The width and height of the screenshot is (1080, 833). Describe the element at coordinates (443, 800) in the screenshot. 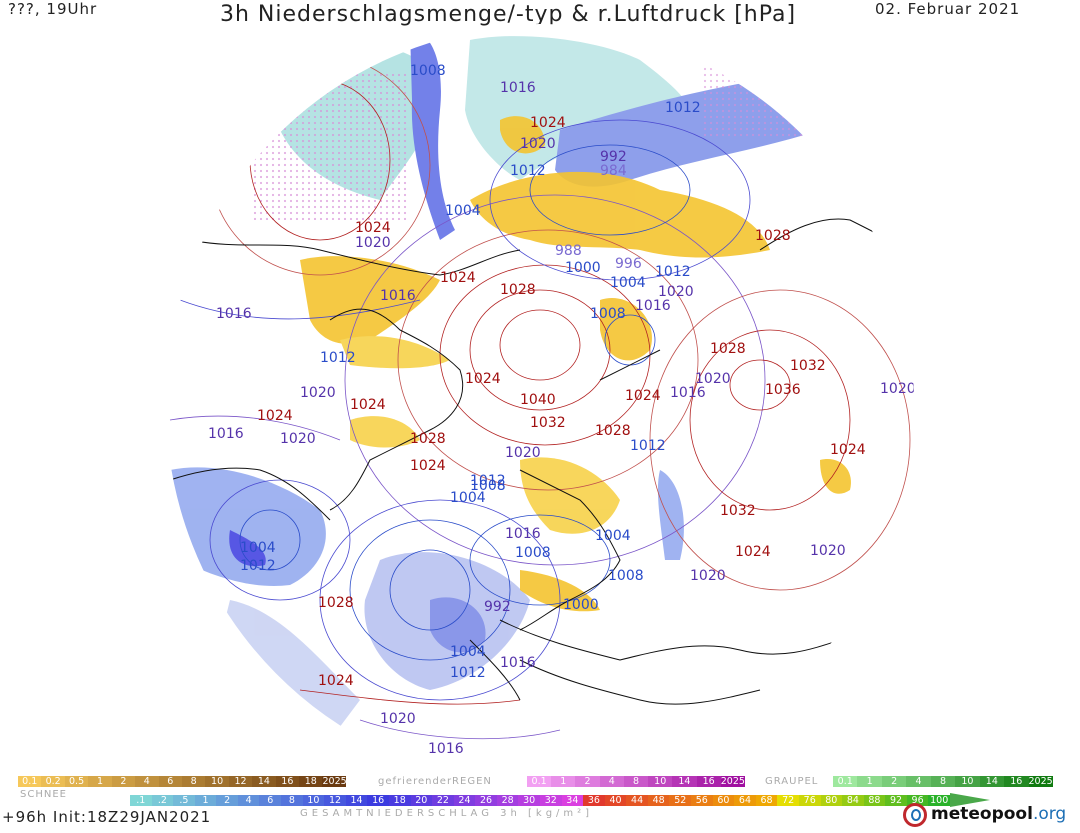

I see `legend-swatch: 22` at that location.